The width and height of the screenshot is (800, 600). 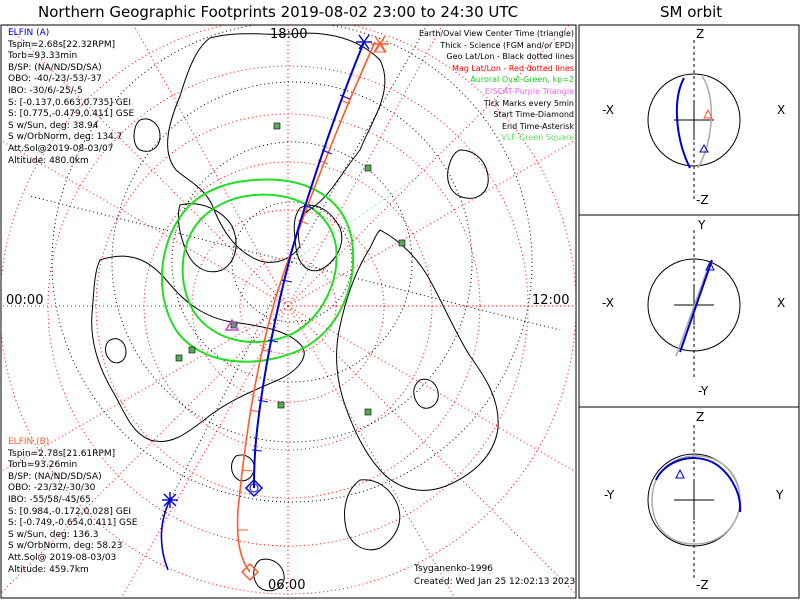 What do you see at coordinates (533, 115) in the screenshot?
I see `legend-item: Start Time-Diamond` at bounding box center [533, 115].